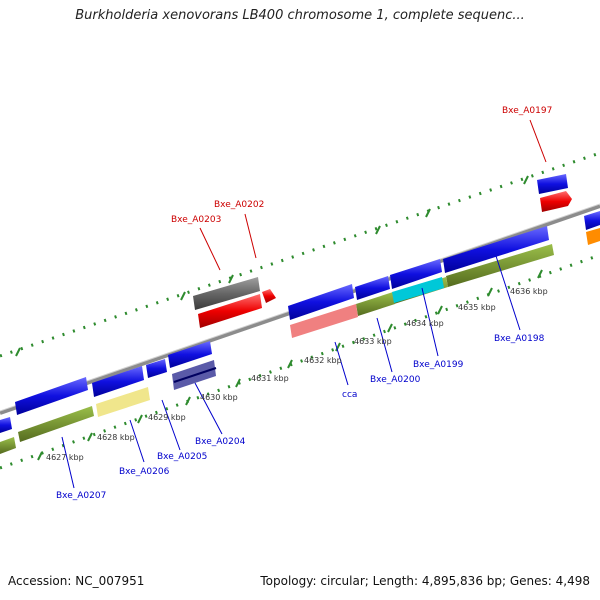  I want to click on forward-cds-red, so click(385, 259).